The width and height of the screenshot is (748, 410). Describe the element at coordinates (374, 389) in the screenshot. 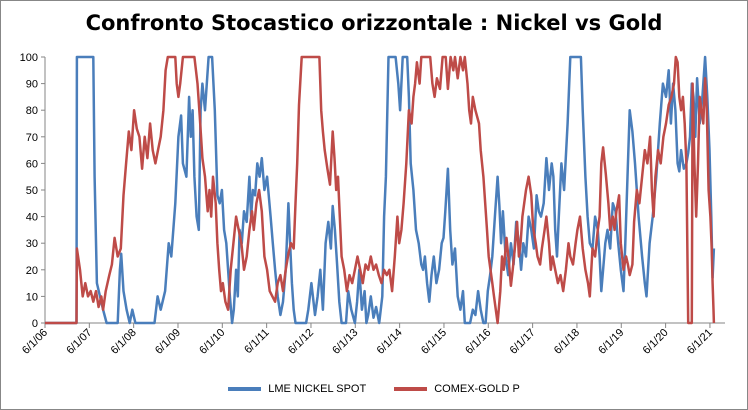

I see `legend: LME NICKEL SPOT COMEX-GOLD P` at that location.